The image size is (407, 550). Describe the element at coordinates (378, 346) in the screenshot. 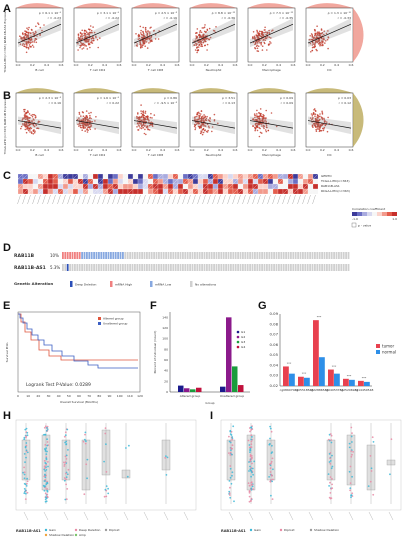

I see `legend-swatch` at that location.